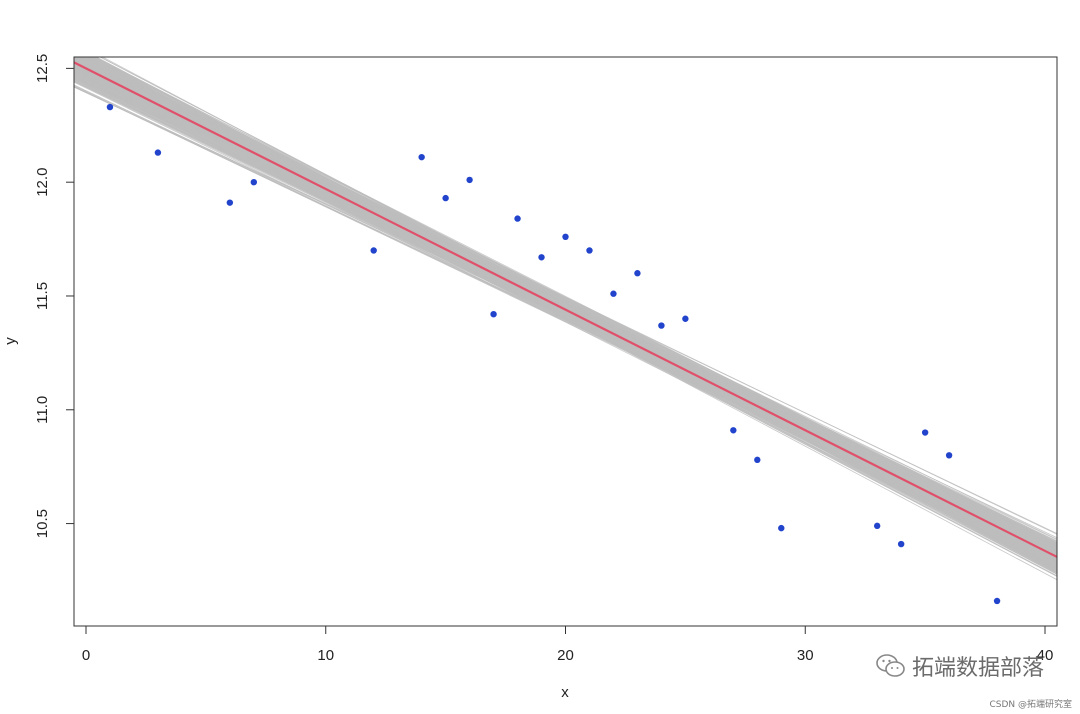  What do you see at coordinates (42, 410) in the screenshot?
I see `y-tick-label: 11.0` at bounding box center [42, 410].